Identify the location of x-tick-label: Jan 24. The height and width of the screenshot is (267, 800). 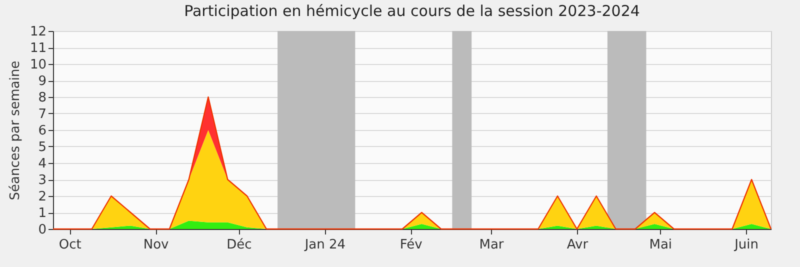
(325, 245).